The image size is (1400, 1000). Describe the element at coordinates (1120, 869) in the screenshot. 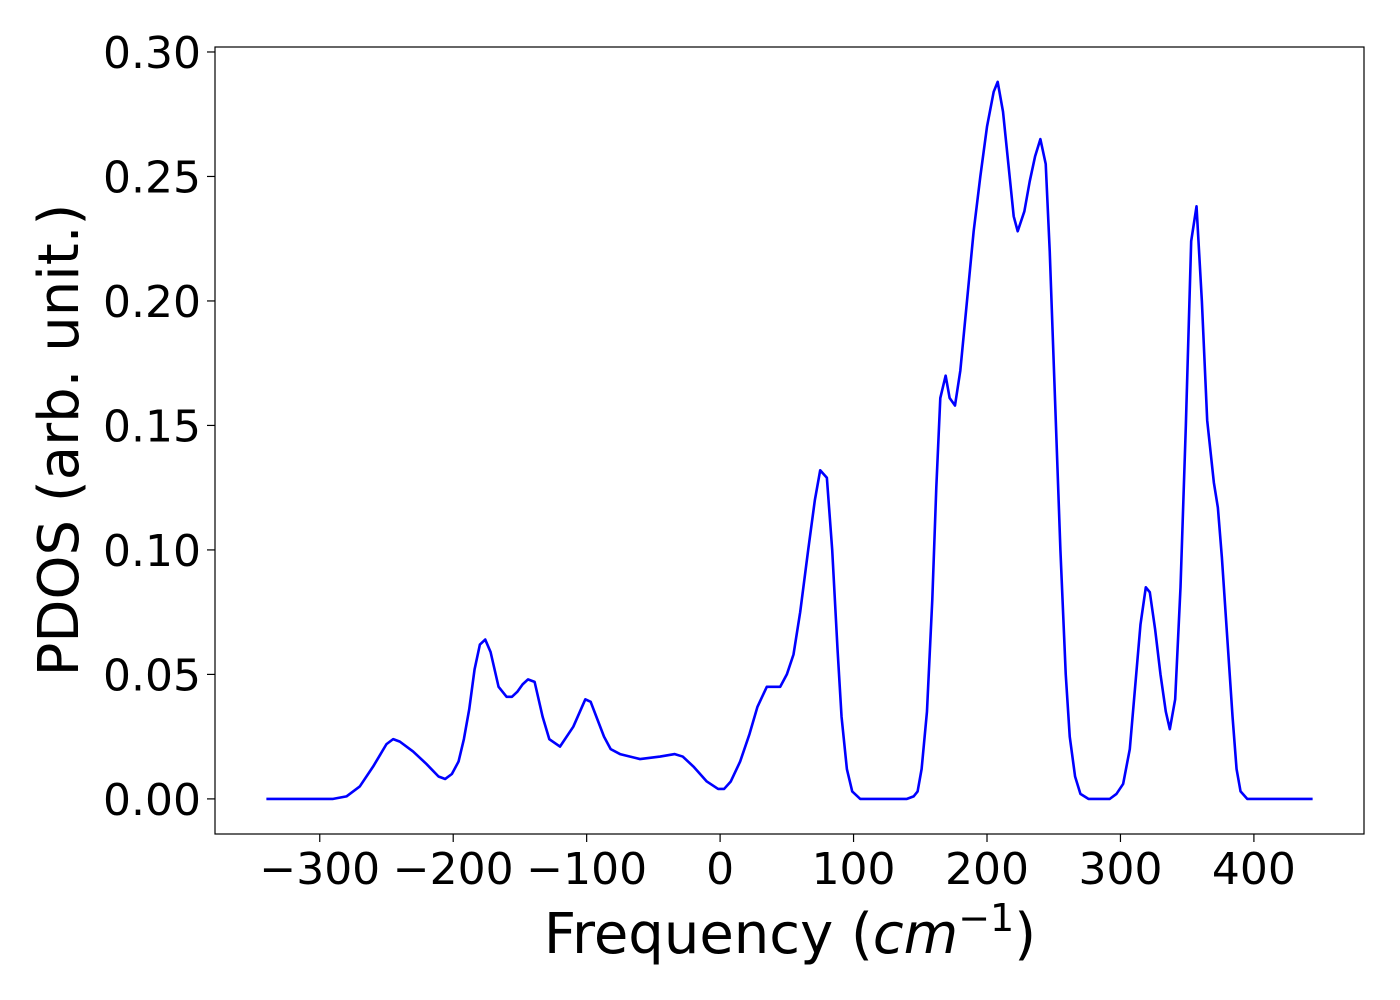

I see `x-tick-label: 300` at that location.